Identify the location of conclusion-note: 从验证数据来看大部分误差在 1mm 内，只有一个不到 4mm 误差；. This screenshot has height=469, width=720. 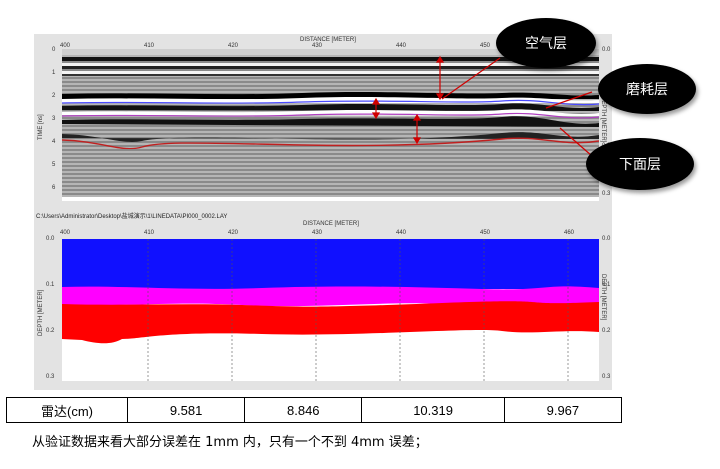
(230, 442).